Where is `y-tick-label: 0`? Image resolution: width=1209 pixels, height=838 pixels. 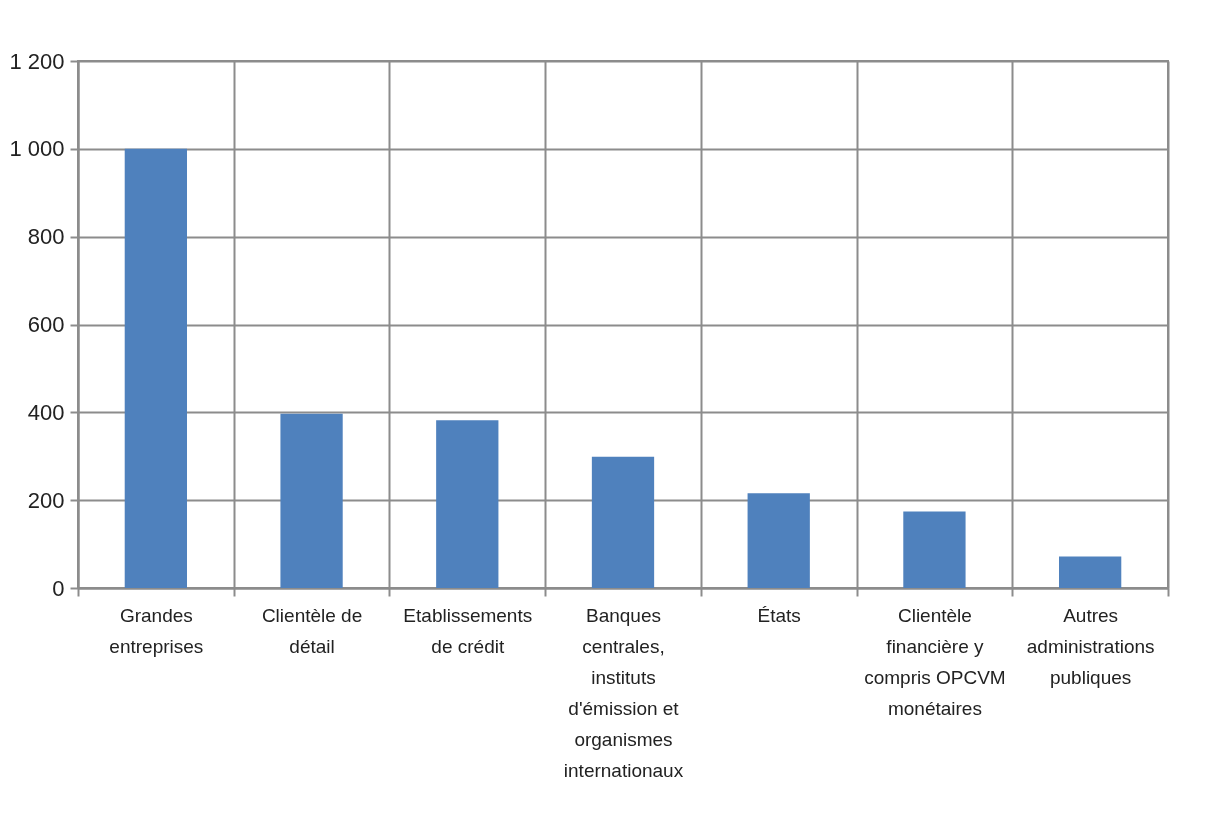
y-tick-label: 0 is located at coordinates (58, 588).